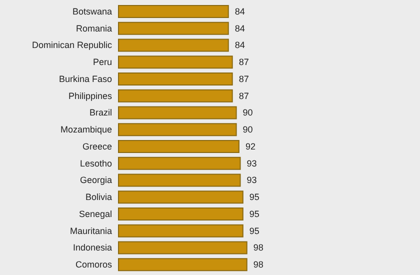 The image size is (420, 275). Describe the element at coordinates (72, 45) in the screenshot. I see `y-tick-label: Dominican Republic` at that location.